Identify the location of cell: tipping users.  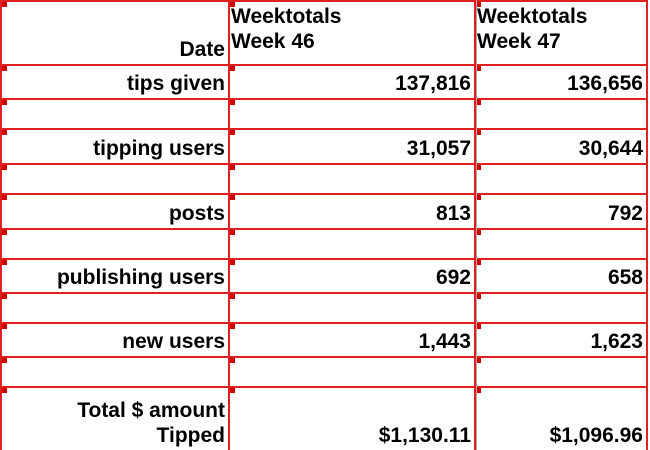
(114, 145).